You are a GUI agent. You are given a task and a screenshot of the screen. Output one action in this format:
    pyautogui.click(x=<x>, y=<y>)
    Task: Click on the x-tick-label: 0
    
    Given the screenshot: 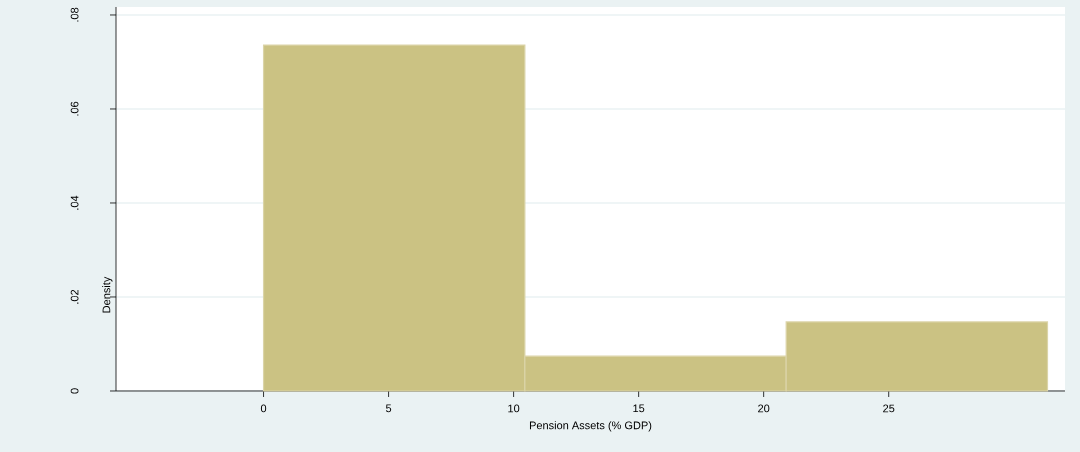 What is the action you would take?
    pyautogui.click(x=263, y=408)
    